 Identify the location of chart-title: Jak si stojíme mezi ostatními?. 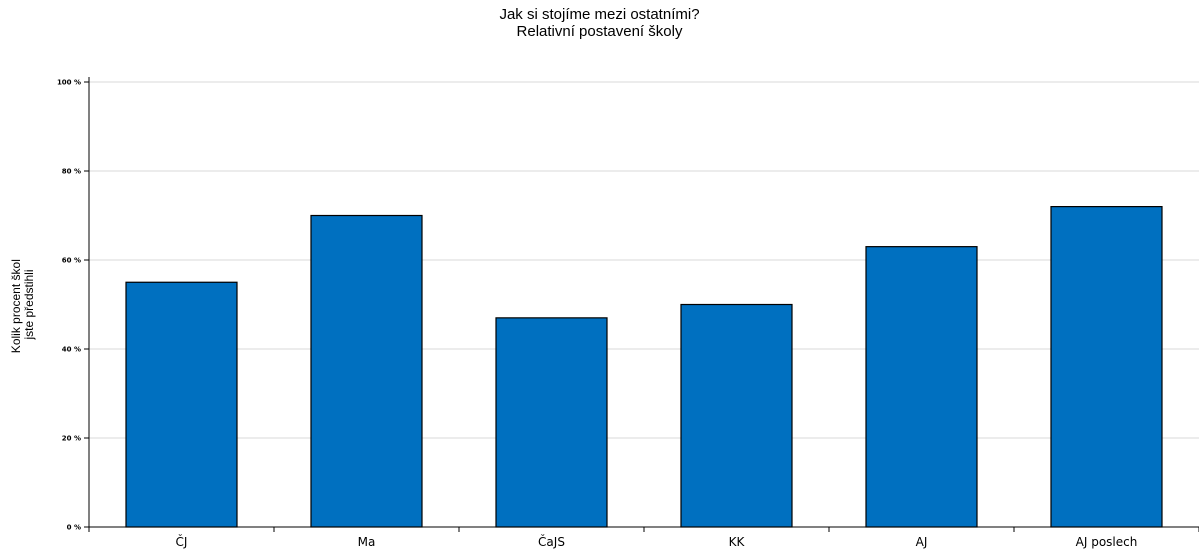
(599, 14).